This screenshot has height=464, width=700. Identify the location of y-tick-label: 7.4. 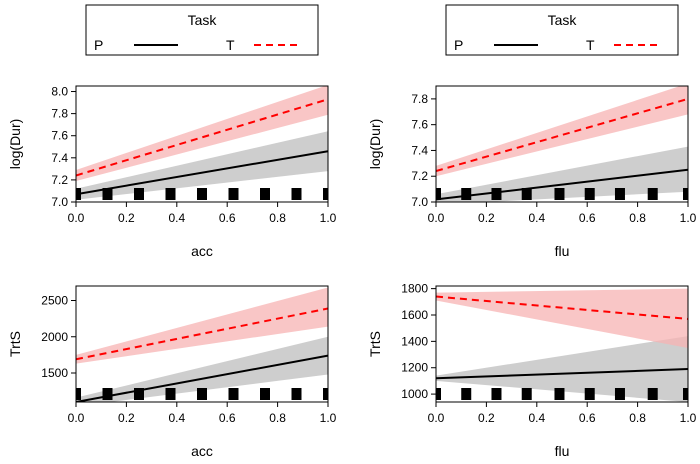
(419, 150).